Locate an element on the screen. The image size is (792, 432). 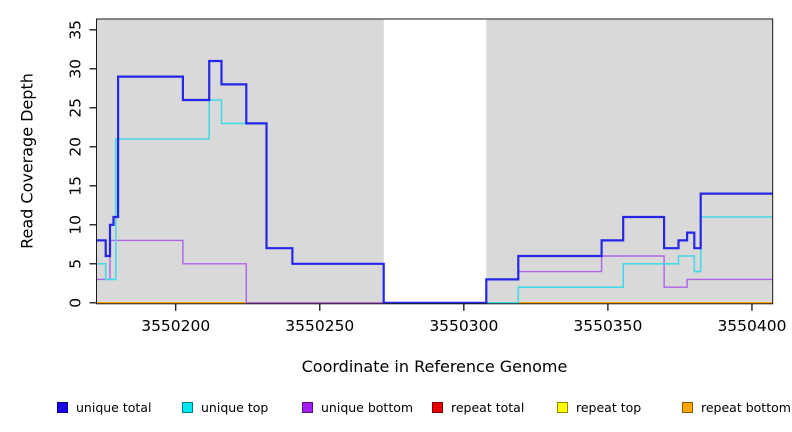
x-tick-label: 3550300 is located at coordinates (463, 326).